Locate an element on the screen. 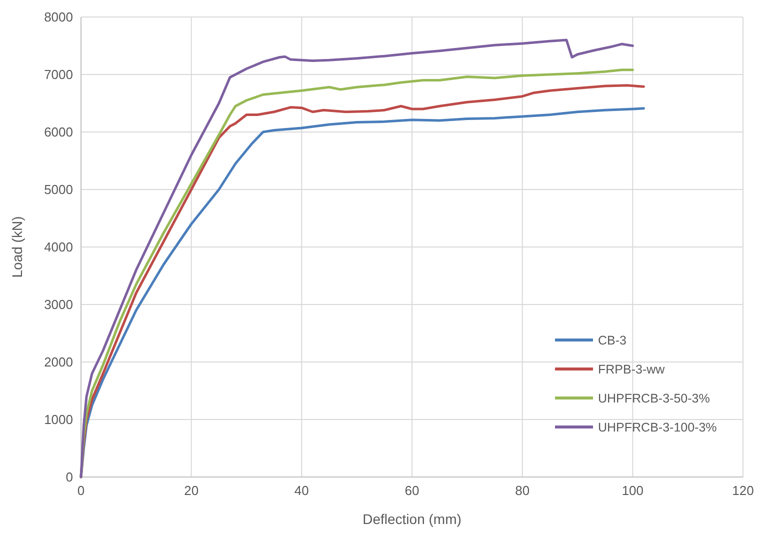 This screenshot has width=757, height=536. y-tick-label: 2000 is located at coordinates (58, 362).